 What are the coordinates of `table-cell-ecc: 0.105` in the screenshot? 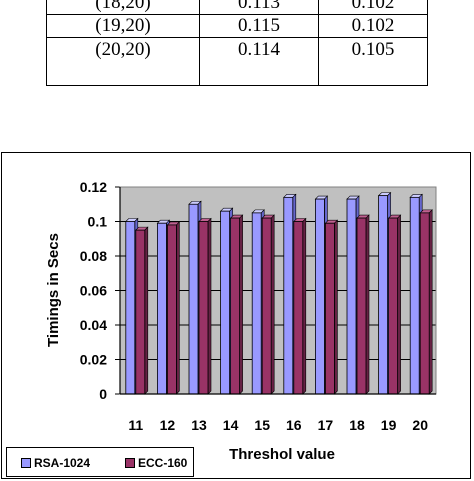 It's located at (373, 61).